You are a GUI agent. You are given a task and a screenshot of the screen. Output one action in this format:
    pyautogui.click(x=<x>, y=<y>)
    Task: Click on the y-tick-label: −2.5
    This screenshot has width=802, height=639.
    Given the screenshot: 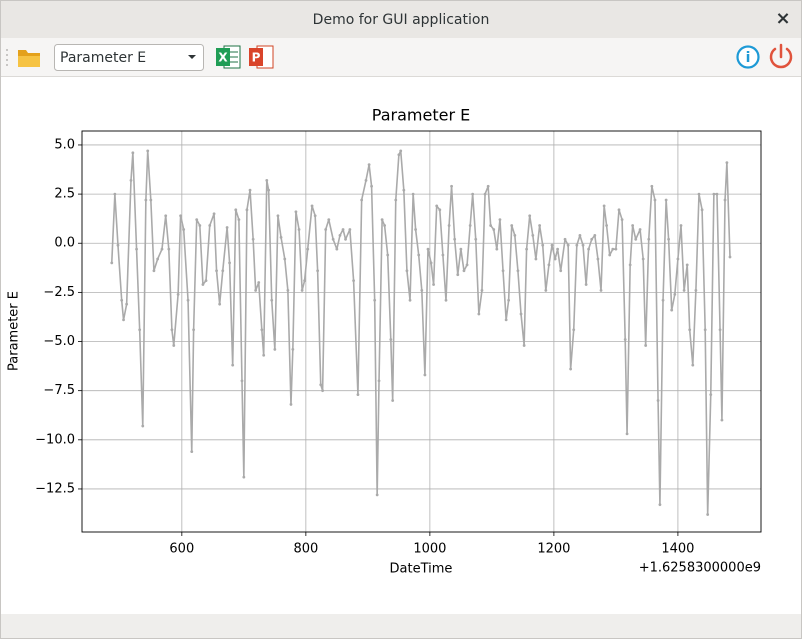 What is the action you would take?
    pyautogui.click(x=59, y=292)
    